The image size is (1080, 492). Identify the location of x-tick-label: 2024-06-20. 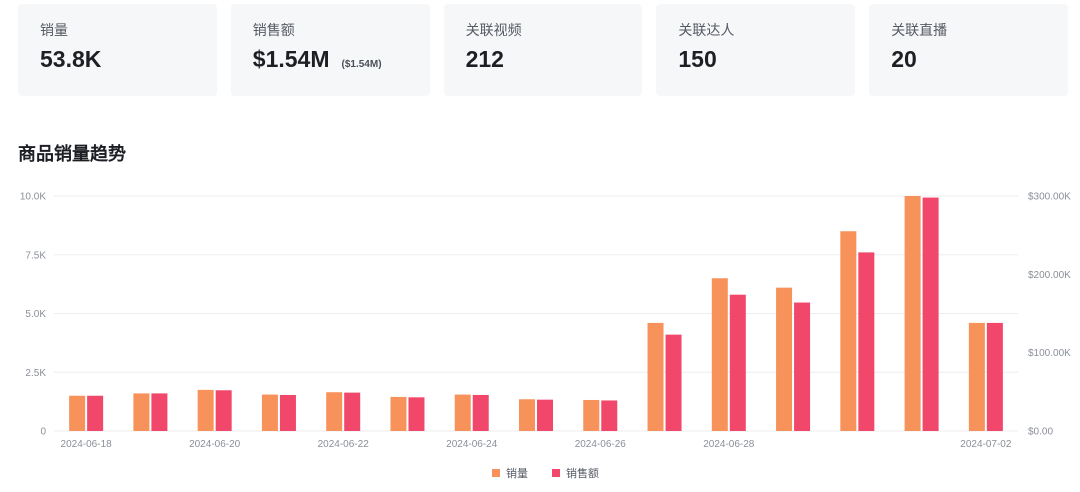
(215, 444).